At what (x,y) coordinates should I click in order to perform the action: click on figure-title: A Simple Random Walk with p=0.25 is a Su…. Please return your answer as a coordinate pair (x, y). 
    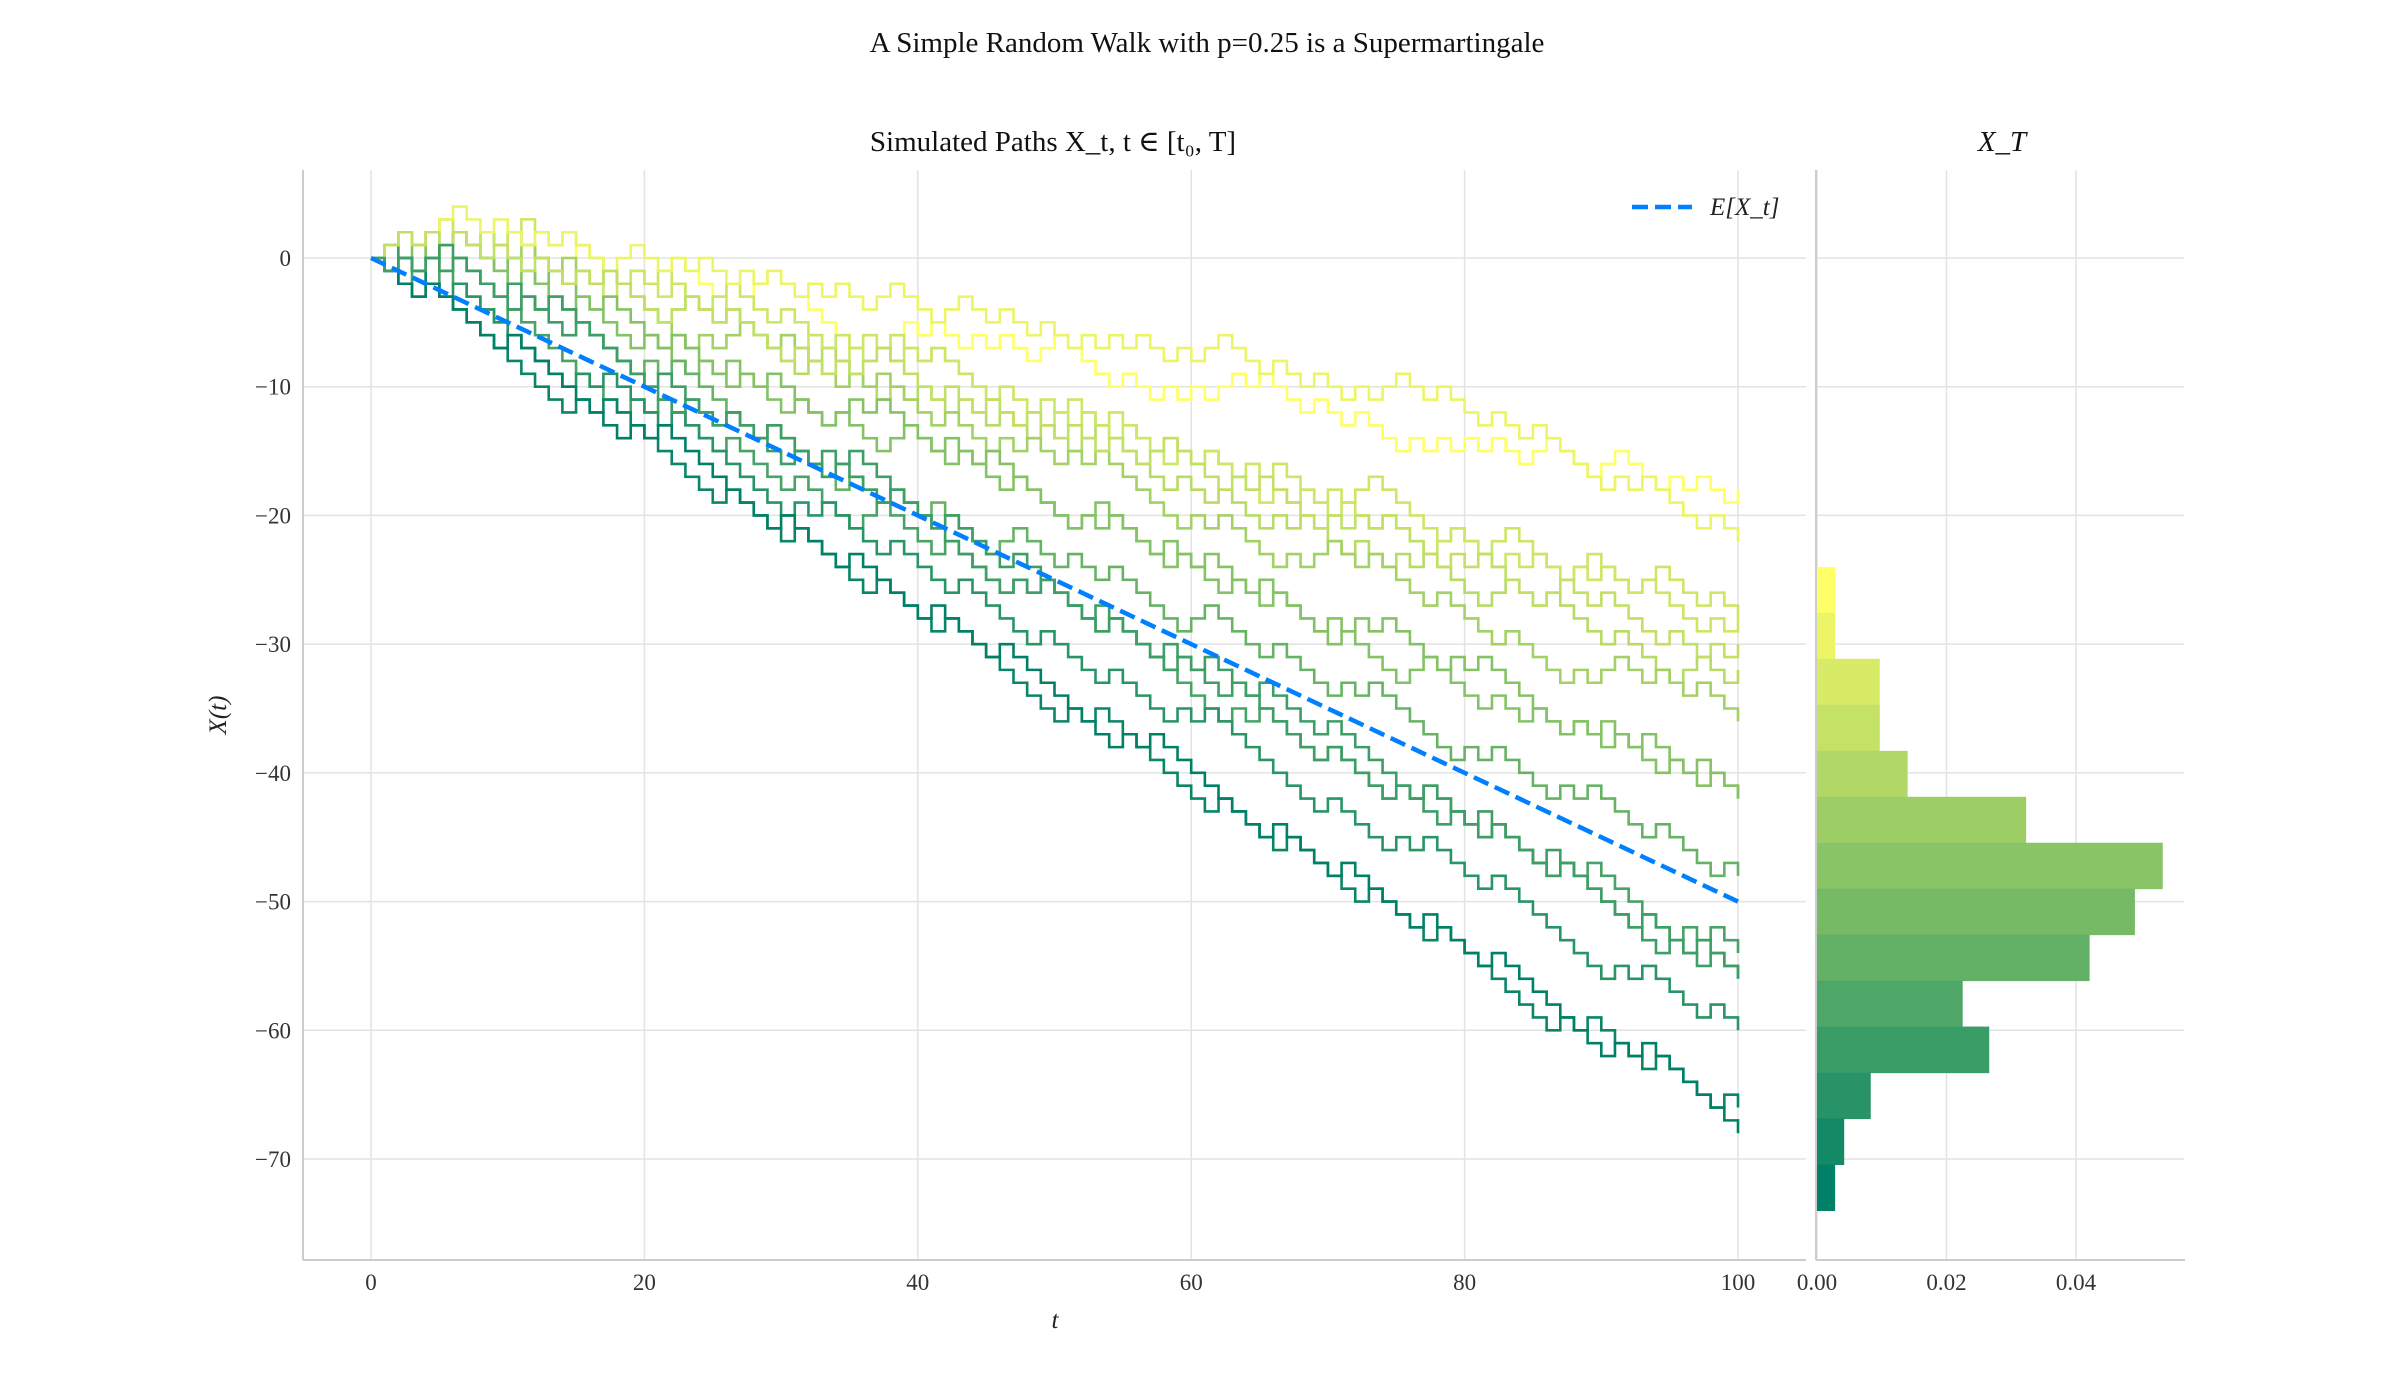
    Looking at the image, I should click on (1207, 43).